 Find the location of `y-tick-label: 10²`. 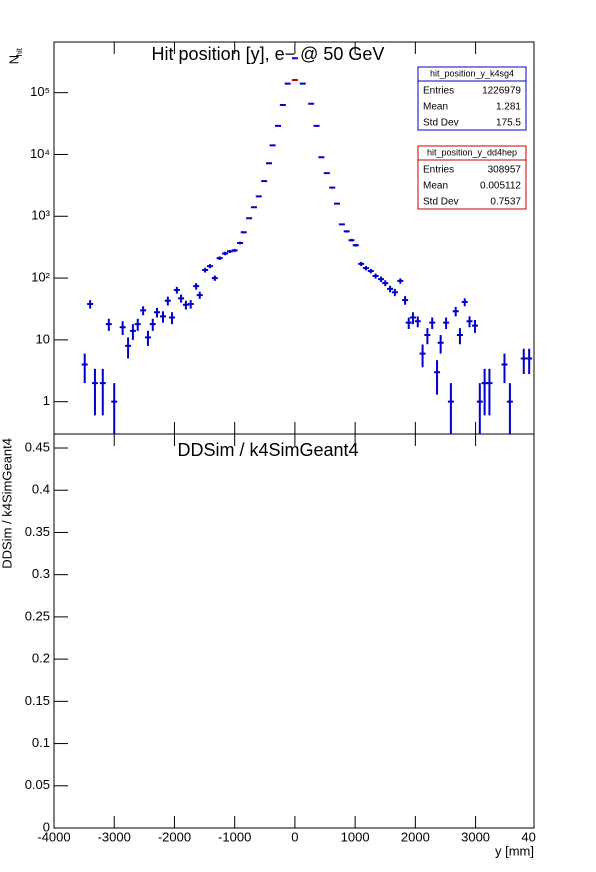

y-tick-label: 10² is located at coordinates (40, 277).